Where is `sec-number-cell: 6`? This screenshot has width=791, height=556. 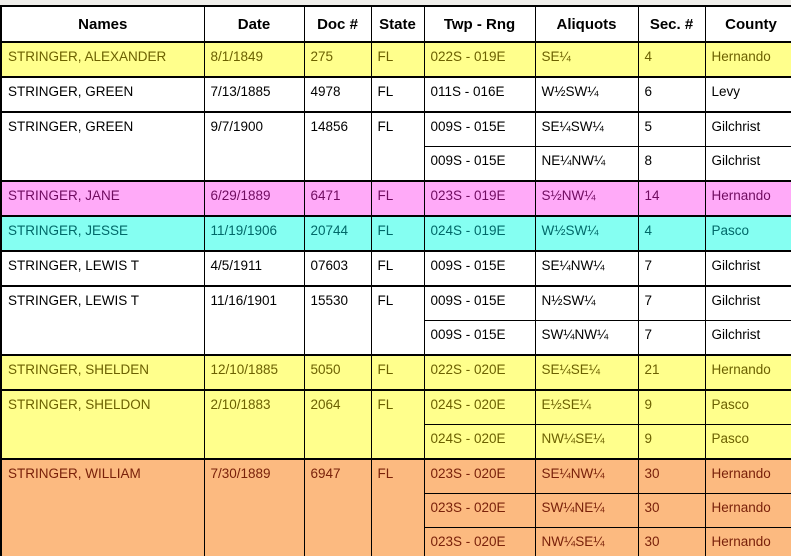 sec-number-cell: 6 is located at coordinates (671, 94).